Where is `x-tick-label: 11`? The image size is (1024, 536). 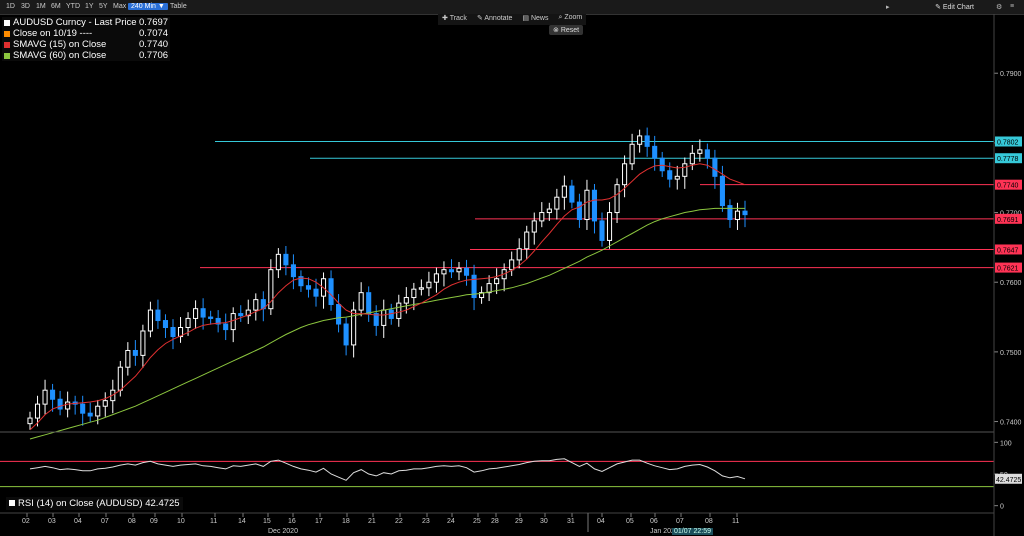 x-tick-label: 11 is located at coordinates (213, 521).